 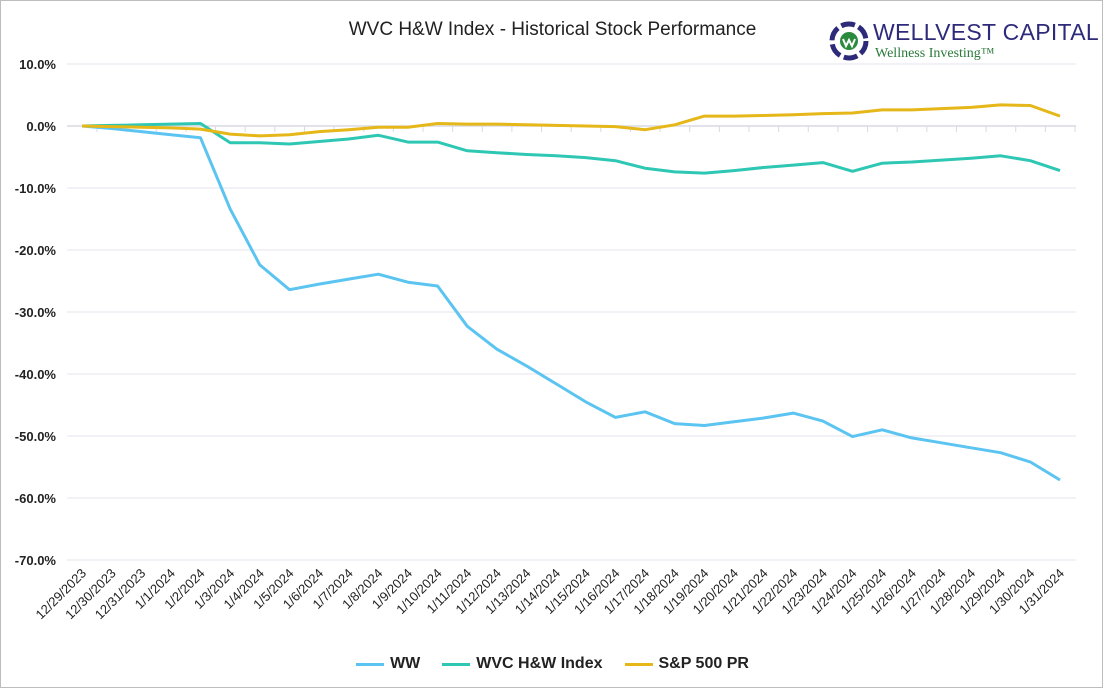 What do you see at coordinates (36, 250) in the screenshot?
I see `y-tick-label: -20.0%` at bounding box center [36, 250].